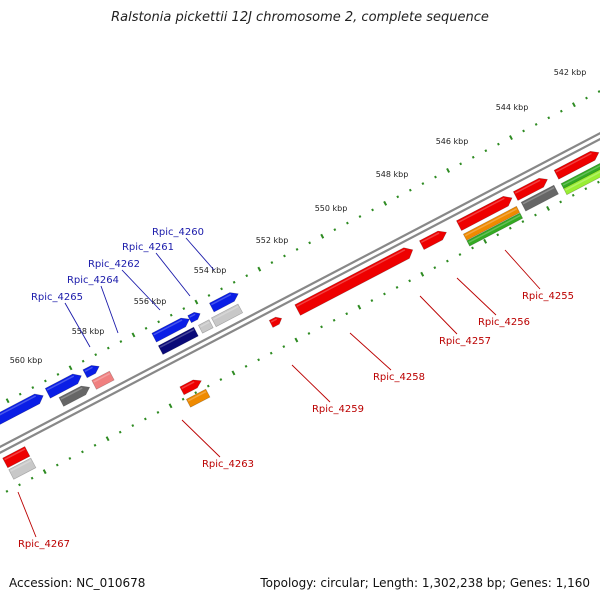 This screenshot has height=600, width=600. I want to click on gene-label: Rpic_4265, so click(57, 297).